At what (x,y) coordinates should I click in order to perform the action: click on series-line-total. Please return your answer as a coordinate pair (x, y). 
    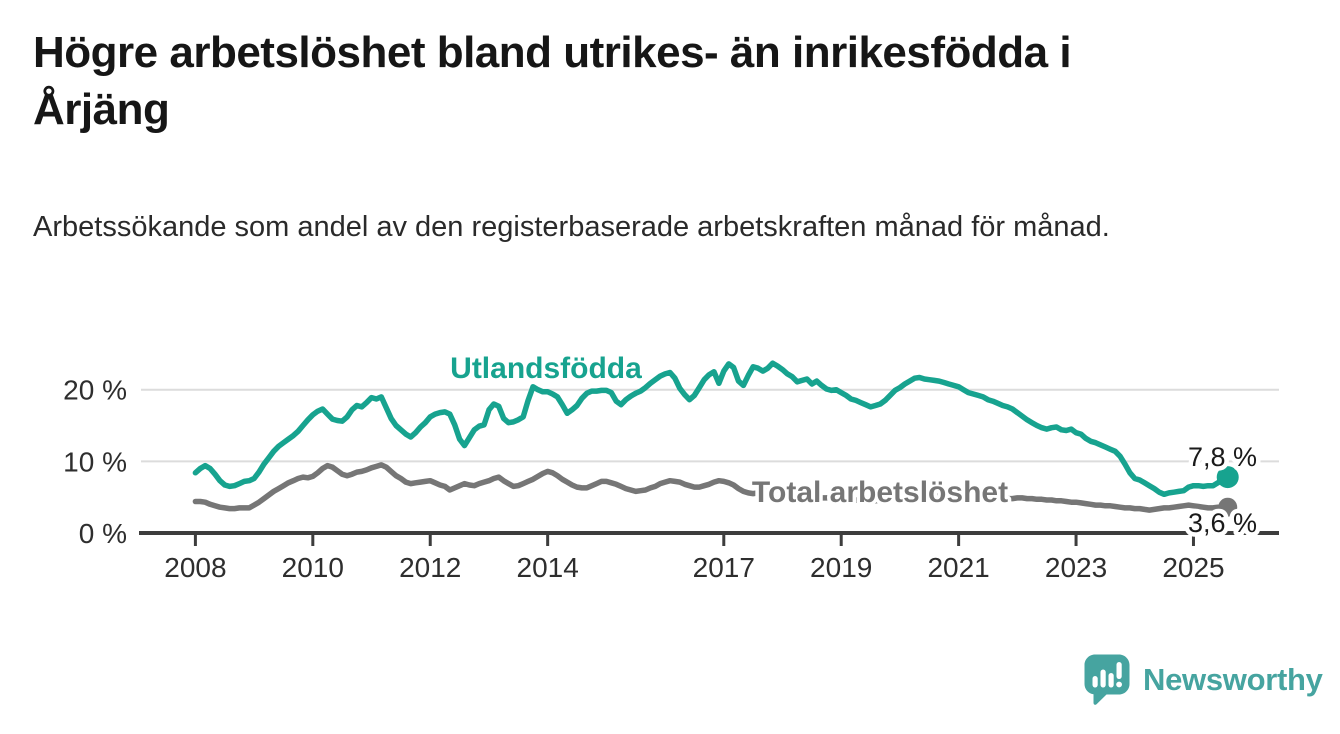
    Looking at the image, I should click on (711, 487).